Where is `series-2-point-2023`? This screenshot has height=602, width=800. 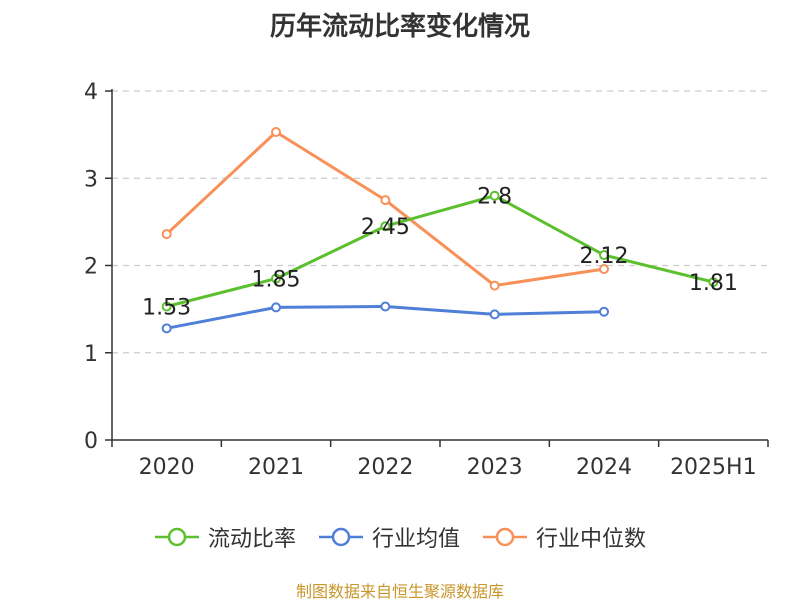
series-2-point-2023 is located at coordinates (494, 285).